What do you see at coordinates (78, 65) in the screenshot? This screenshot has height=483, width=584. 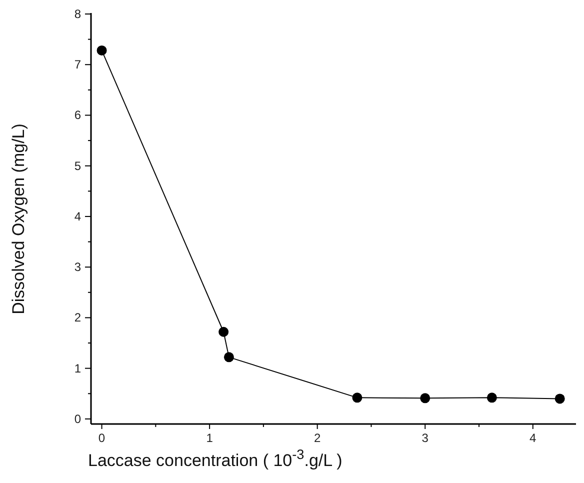 I see `y-tick-label: 7` at bounding box center [78, 65].